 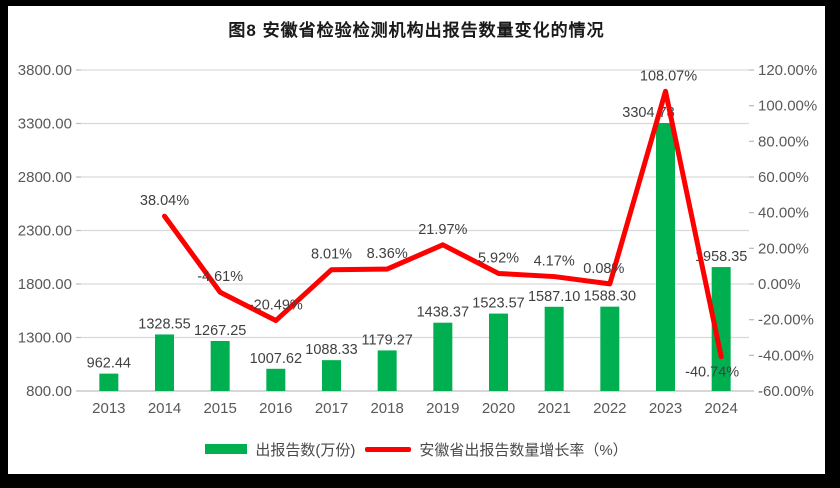 I want to click on bar-label-2017: 1088.33, so click(x=331, y=350).